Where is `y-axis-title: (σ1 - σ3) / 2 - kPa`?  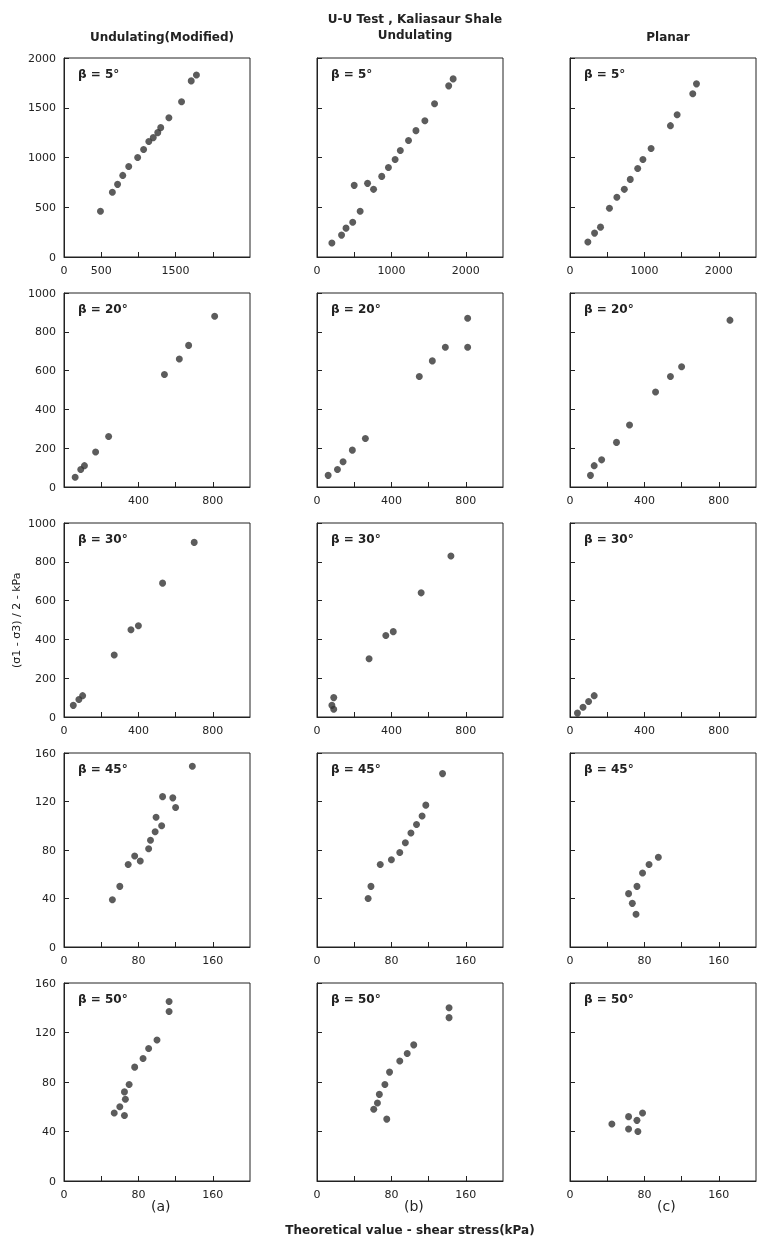
y-axis-title: (σ1 - σ3) / 2 - kPa is located at coordinates (16, 620).